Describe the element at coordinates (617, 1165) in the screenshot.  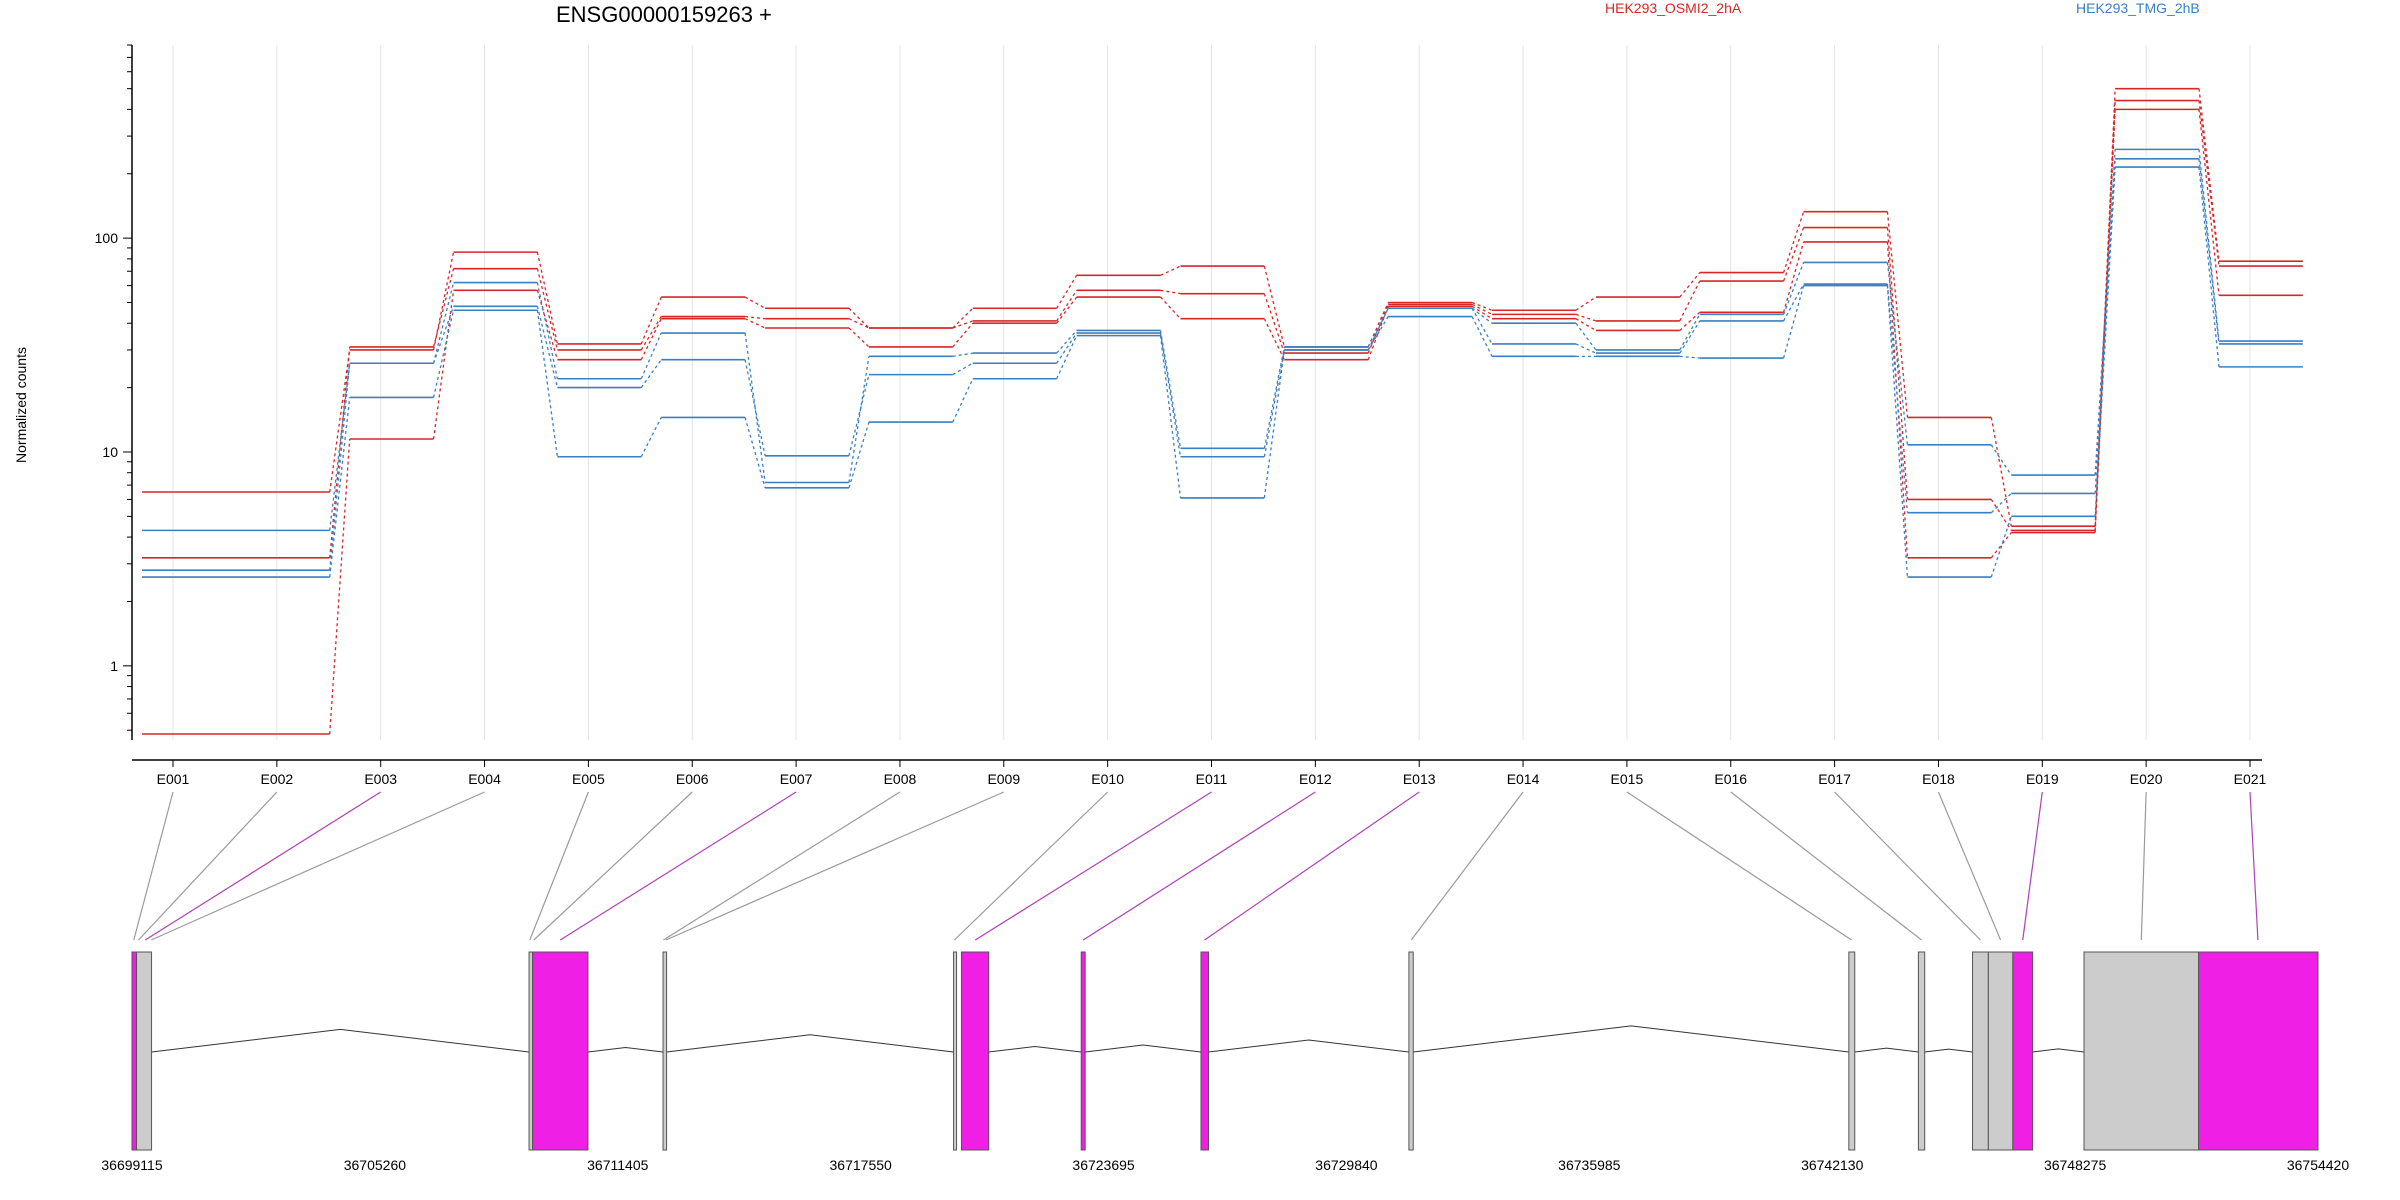
I see `coordinate-tick-label: 36711405` at that location.